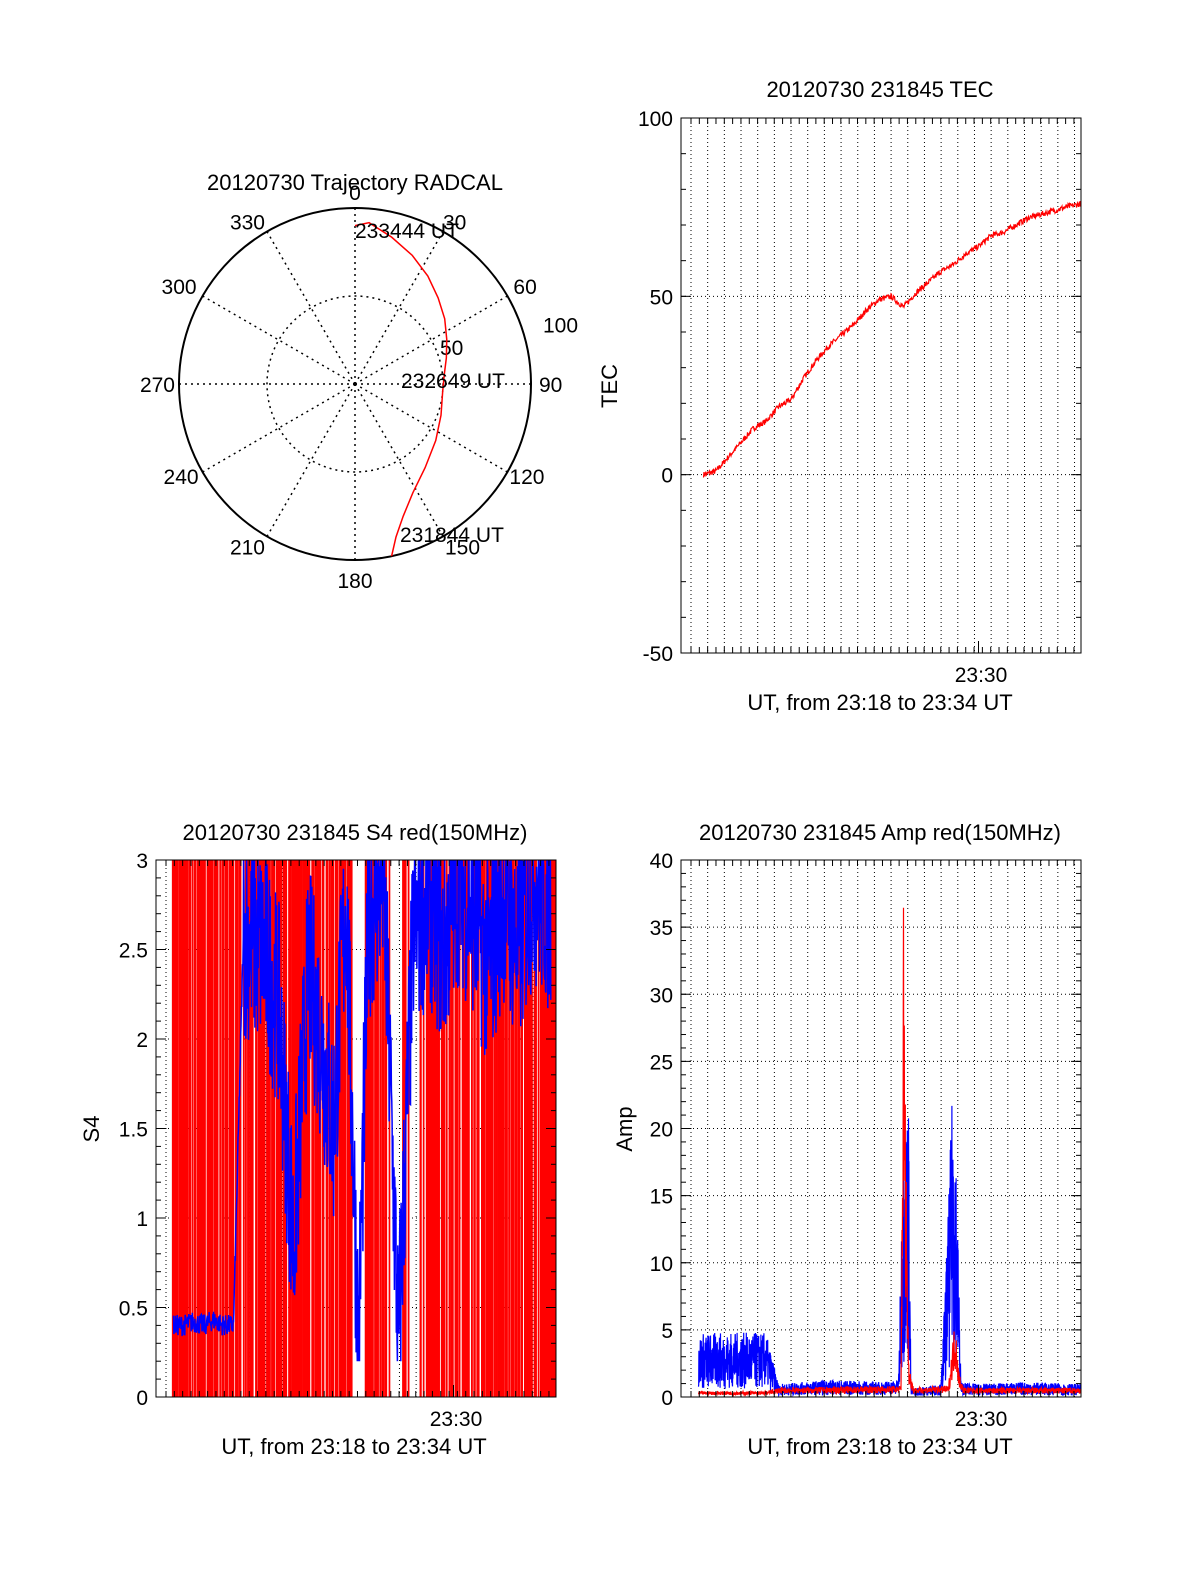 Image resolution: width=1200 pixels, height=1575 pixels. Describe the element at coordinates (355, 832) in the screenshot. I see `s4-title: 20120730 231845 S4 red(150MHz)` at that location.